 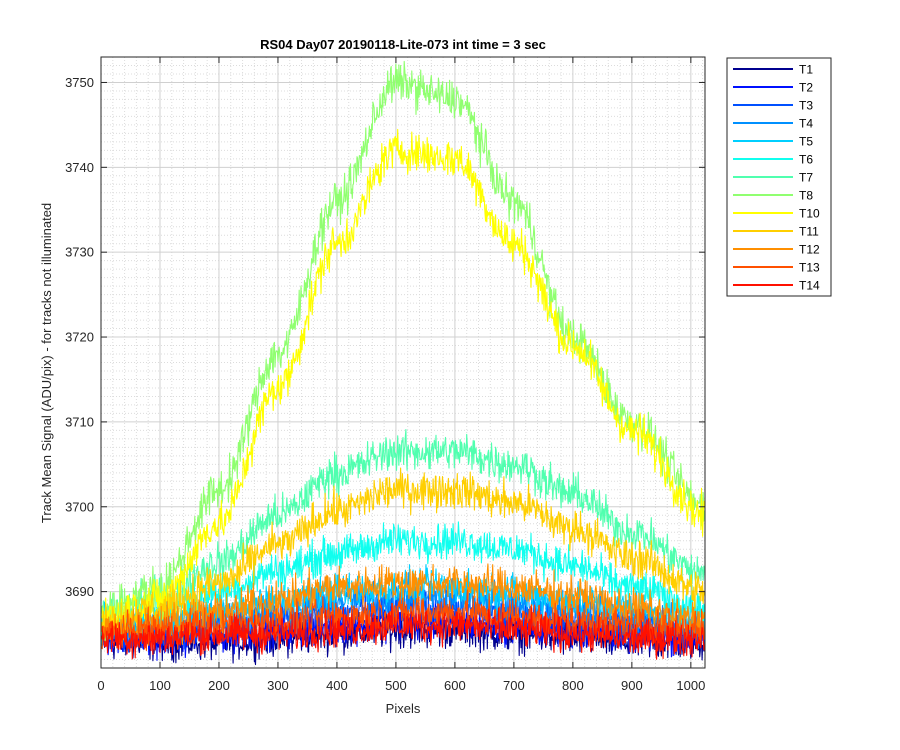 I want to click on x-tick-label: 0, so click(x=100, y=685).